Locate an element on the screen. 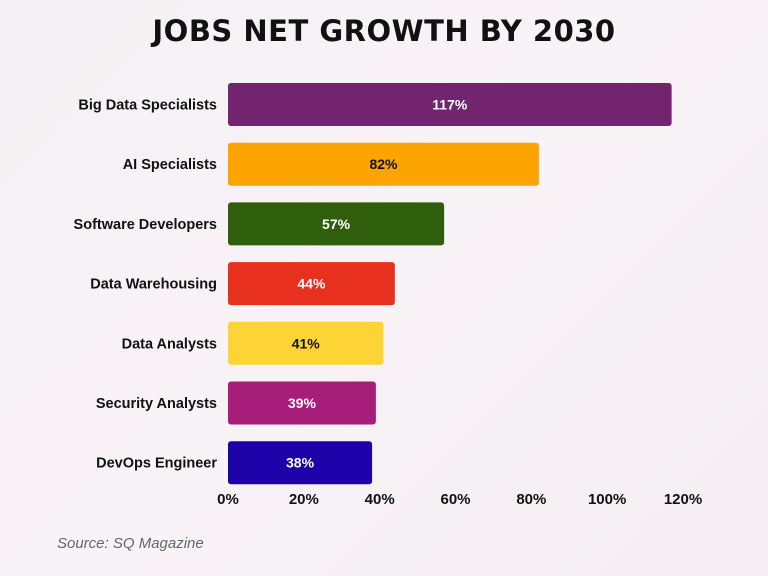 The width and height of the screenshot is (768, 576). x-tick-label: 80% is located at coordinates (531, 499).